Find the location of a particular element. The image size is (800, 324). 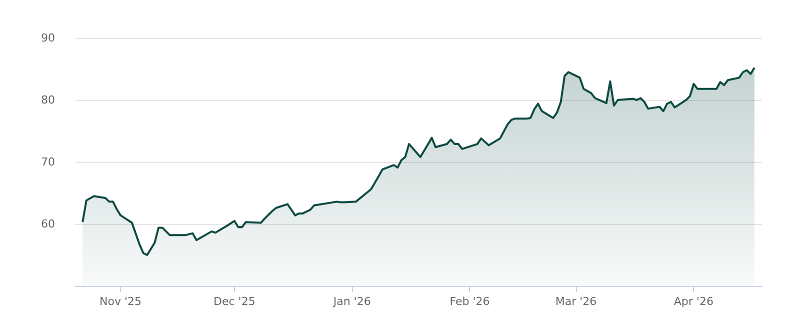

y-tick-label: 70 is located at coordinates (48, 162).